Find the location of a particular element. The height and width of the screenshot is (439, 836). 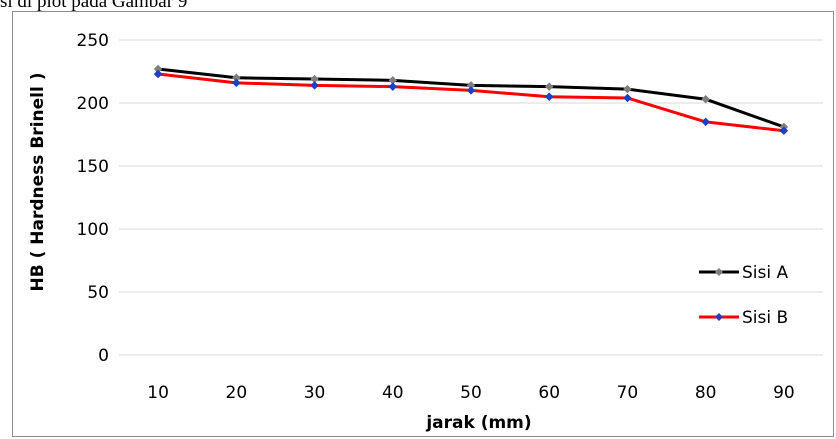

x-tick-label: 50 is located at coordinates (471, 393).